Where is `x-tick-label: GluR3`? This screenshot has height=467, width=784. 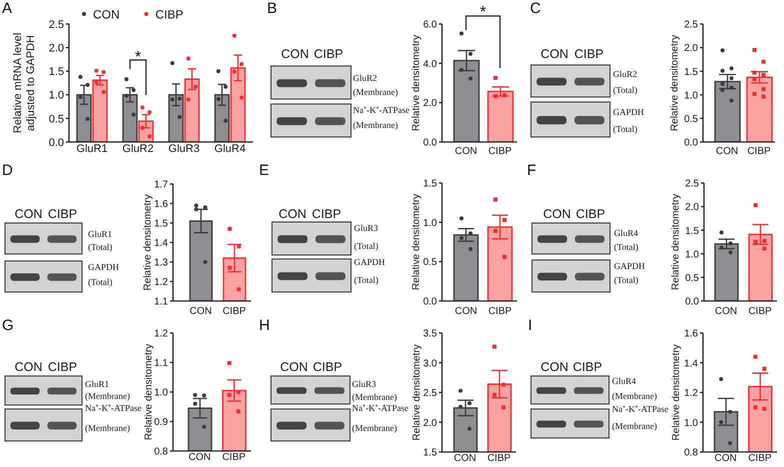
x-tick-label: GluR3 is located at coordinates (184, 148).